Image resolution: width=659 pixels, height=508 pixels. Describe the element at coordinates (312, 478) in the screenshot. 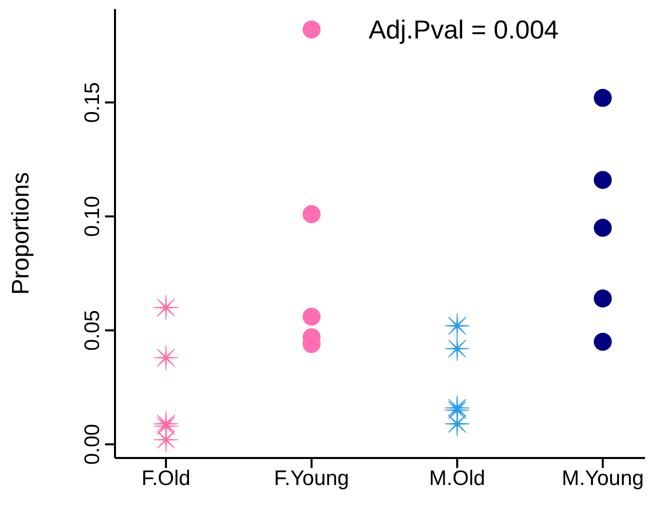

I see `x-tick-label: F.Young` at that location.